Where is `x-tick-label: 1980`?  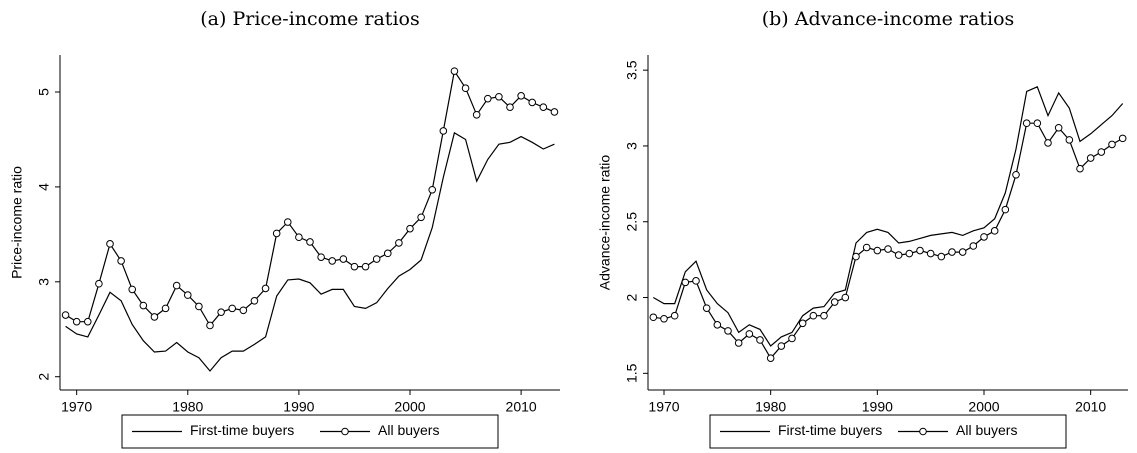
x-tick-label: 1980 is located at coordinates (770, 407).